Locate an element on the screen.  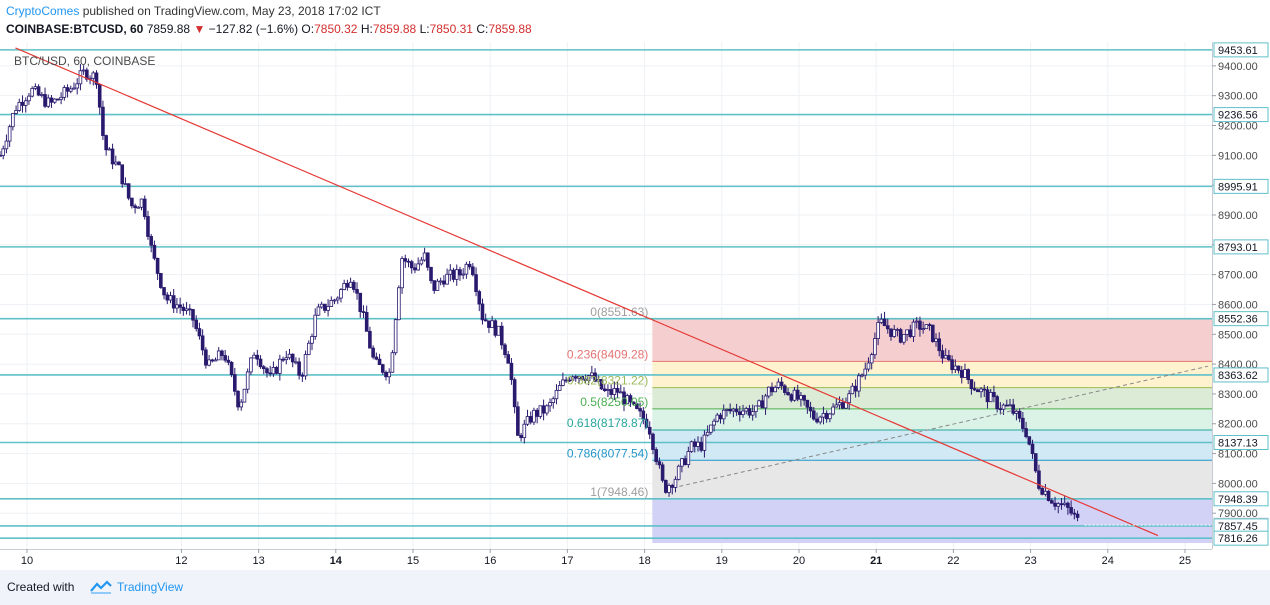
y-tick-label: 9100.00 is located at coordinates (1238, 156).